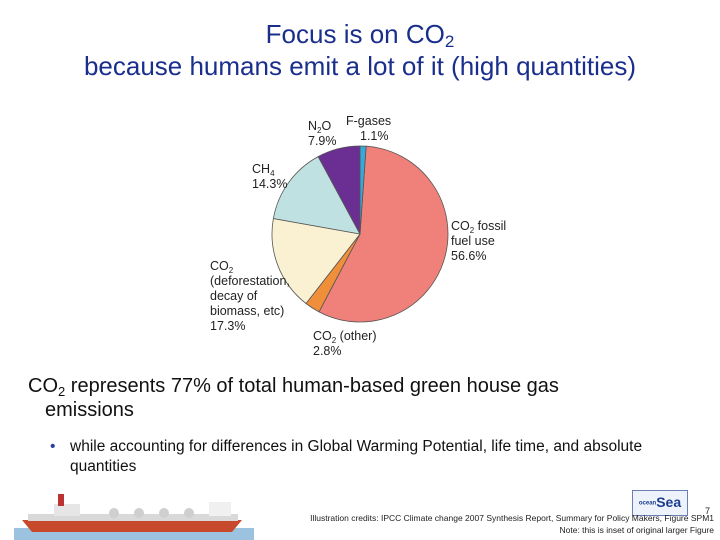 The height and width of the screenshot is (540, 720). Describe the element at coordinates (322, 133) in the screenshot. I see `label-n2o: N2O 7.9%` at that location.